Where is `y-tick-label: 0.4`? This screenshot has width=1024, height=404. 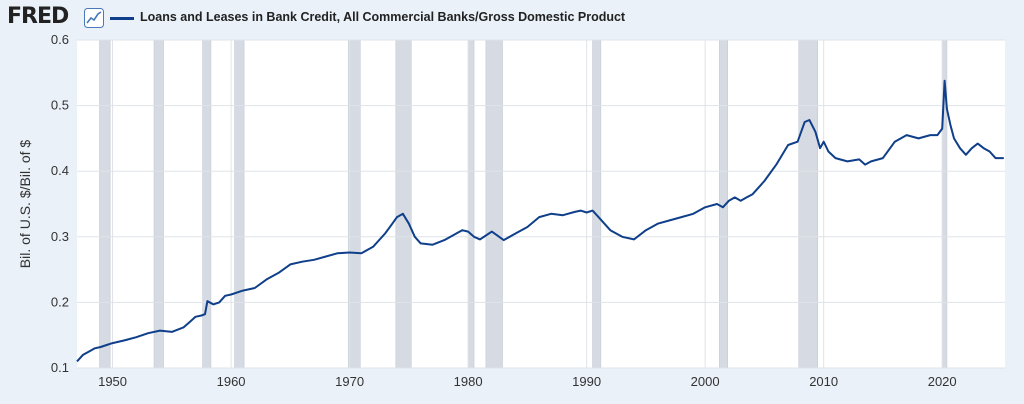 y-tick-label: 0.4 is located at coordinates (60, 170).